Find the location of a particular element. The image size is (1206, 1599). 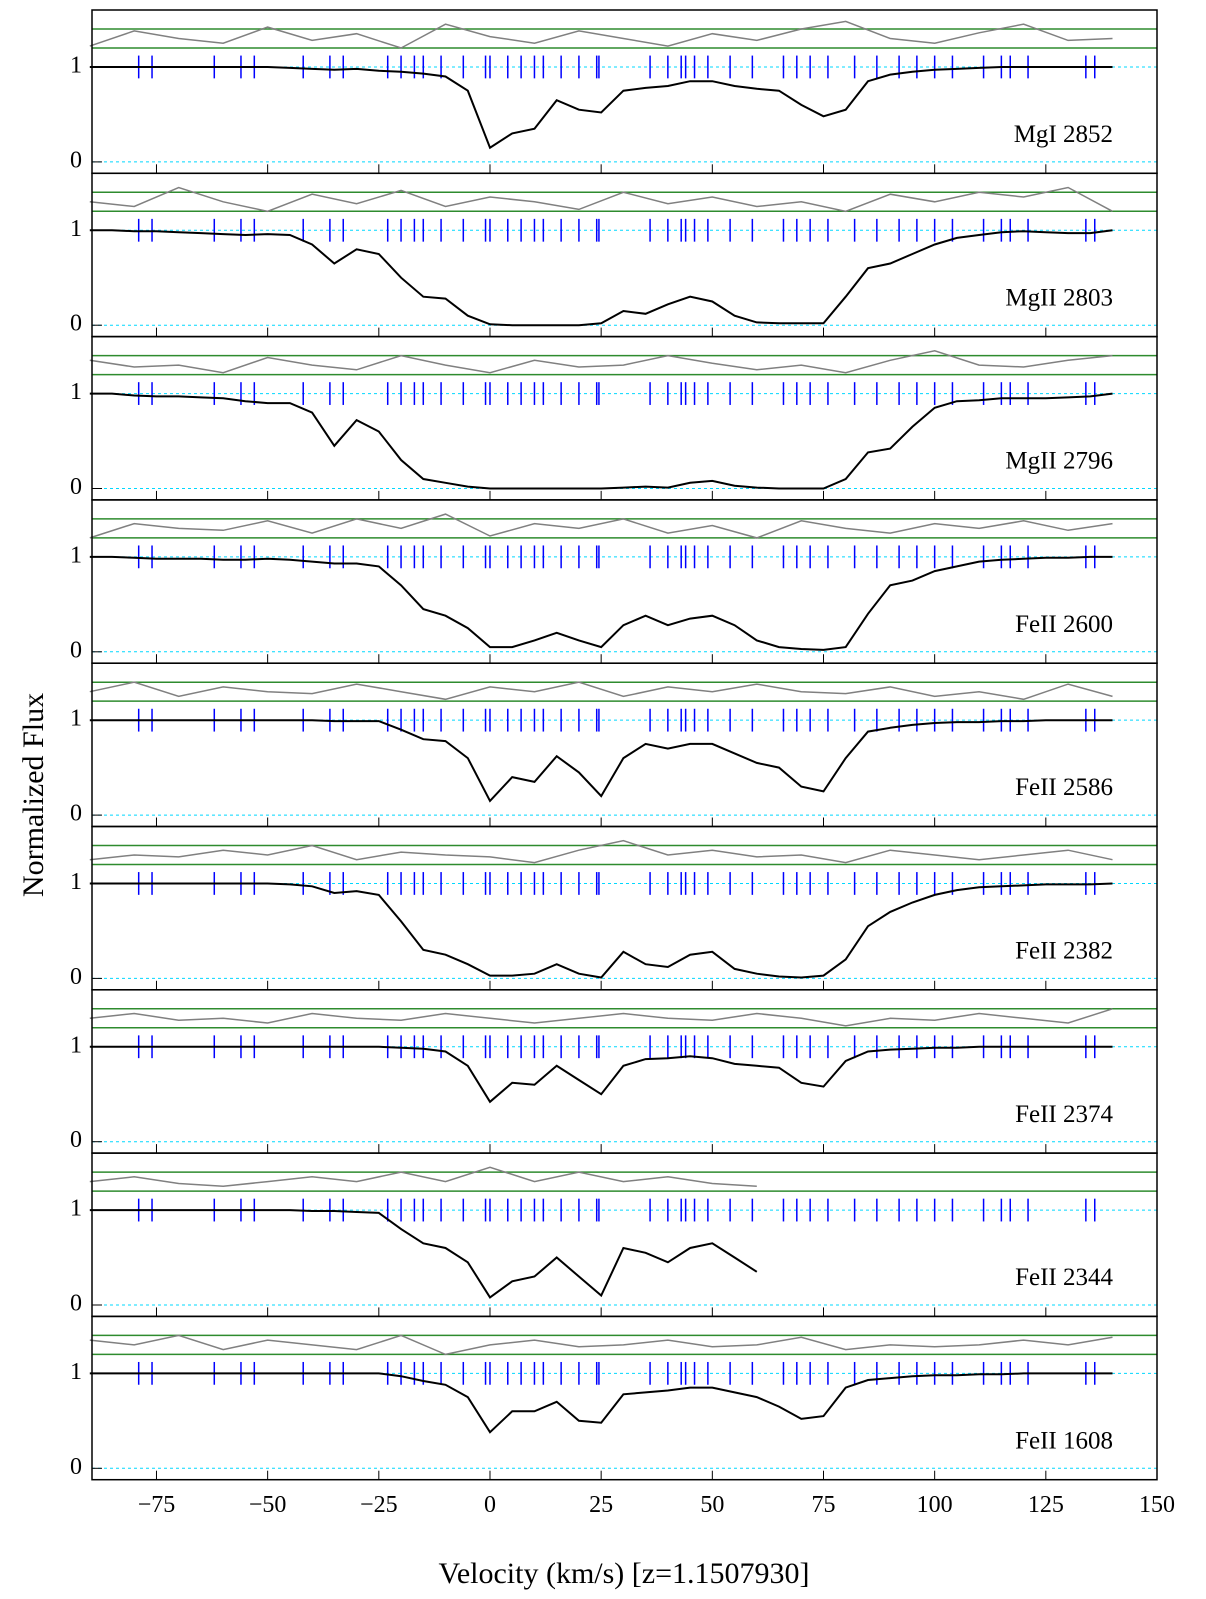

x-tick-label: 0 is located at coordinates (490, 1505).